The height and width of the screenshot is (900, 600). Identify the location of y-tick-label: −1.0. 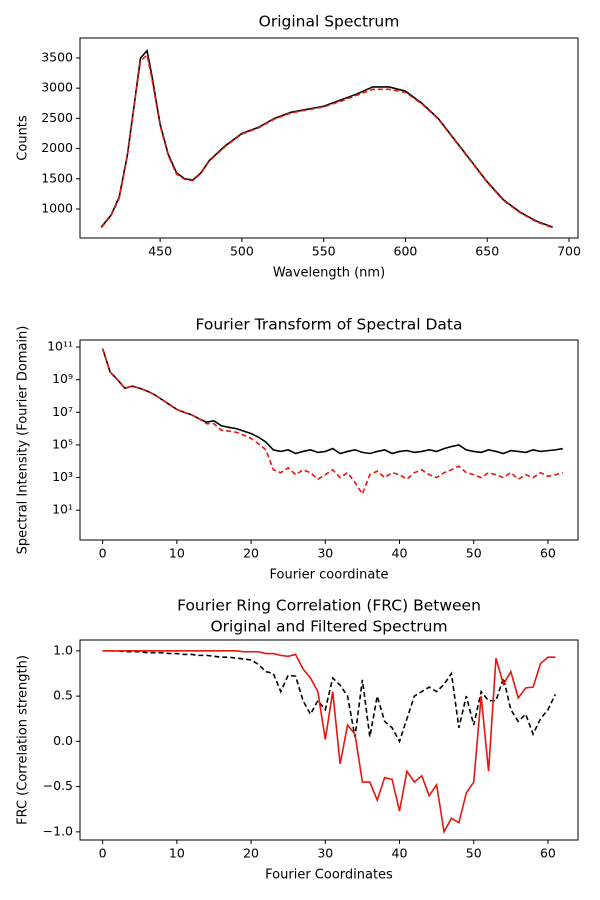
(58, 830).